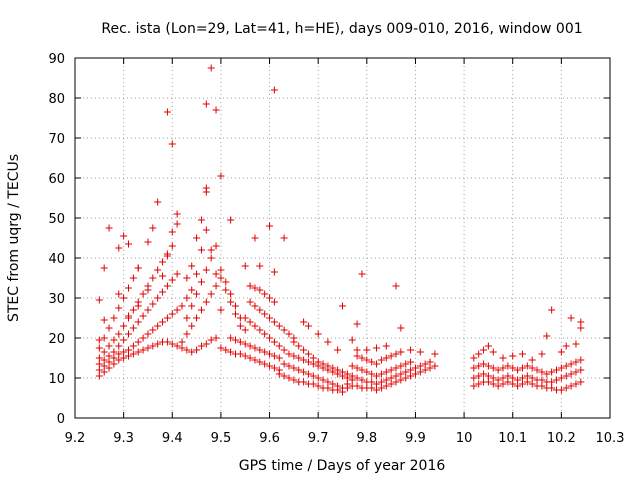  Describe the element at coordinates (123, 438) in the screenshot. I see `x-tick-label: 9.3` at that location.